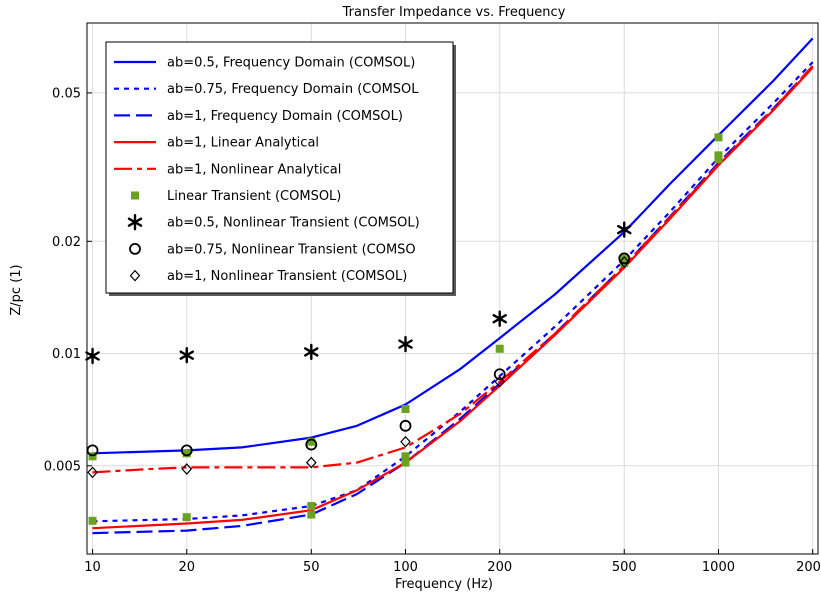  What do you see at coordinates (405, 567) in the screenshot?
I see `x-tick-label: 100` at bounding box center [405, 567].